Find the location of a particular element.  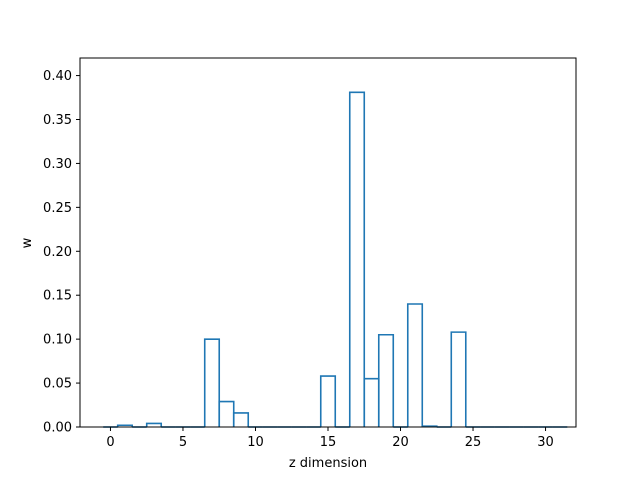

y-tick-label: 0.15 is located at coordinates (57, 296).